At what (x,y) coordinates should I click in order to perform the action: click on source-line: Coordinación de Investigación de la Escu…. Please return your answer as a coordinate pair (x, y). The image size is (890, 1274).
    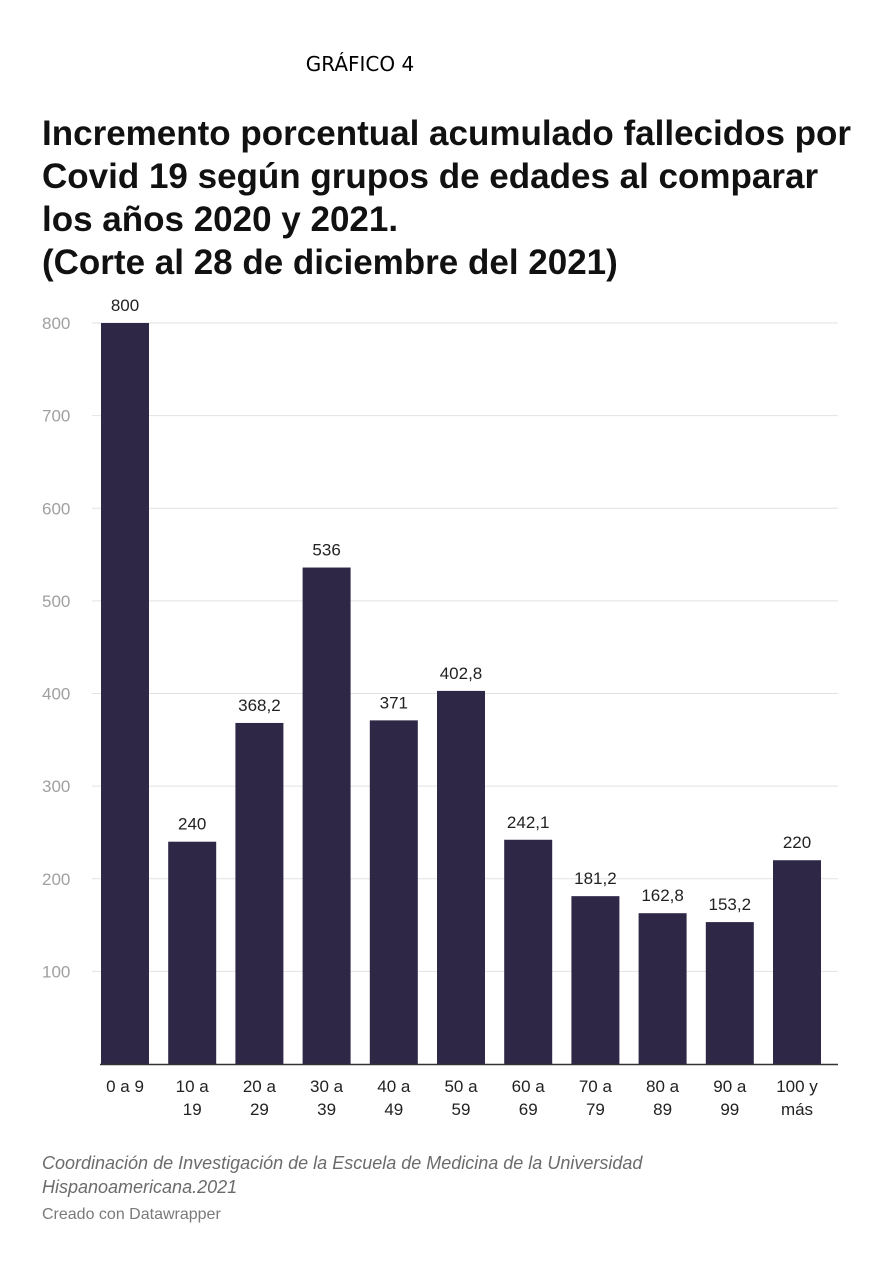
    Looking at the image, I should click on (342, 1163).